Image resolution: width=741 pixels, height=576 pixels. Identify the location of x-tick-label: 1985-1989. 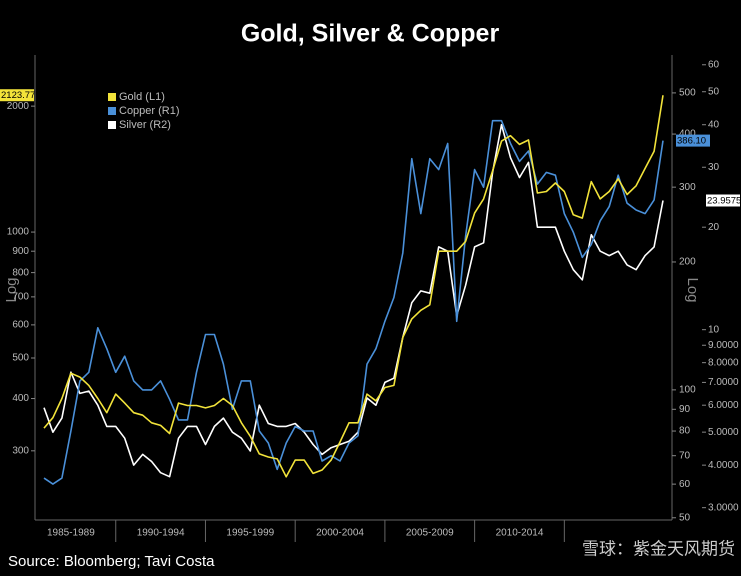
(71, 533).